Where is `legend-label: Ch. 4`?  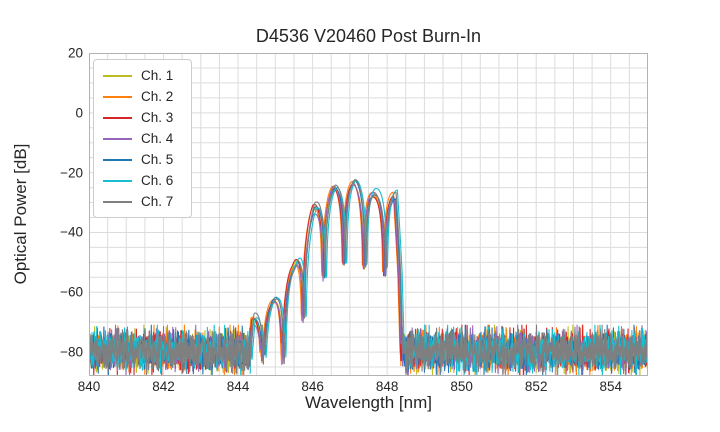 legend-label: Ch. 4 is located at coordinates (157, 138).